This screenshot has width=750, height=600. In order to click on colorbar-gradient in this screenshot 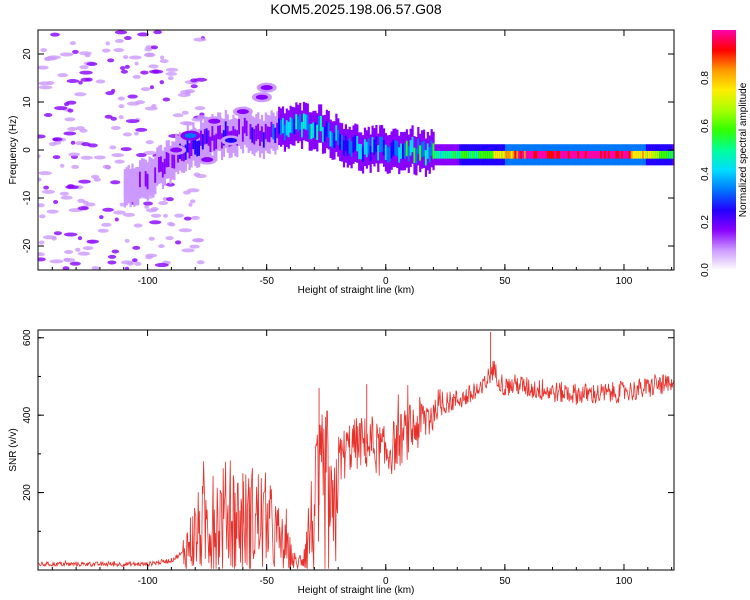, I will do `click(724, 150)`.